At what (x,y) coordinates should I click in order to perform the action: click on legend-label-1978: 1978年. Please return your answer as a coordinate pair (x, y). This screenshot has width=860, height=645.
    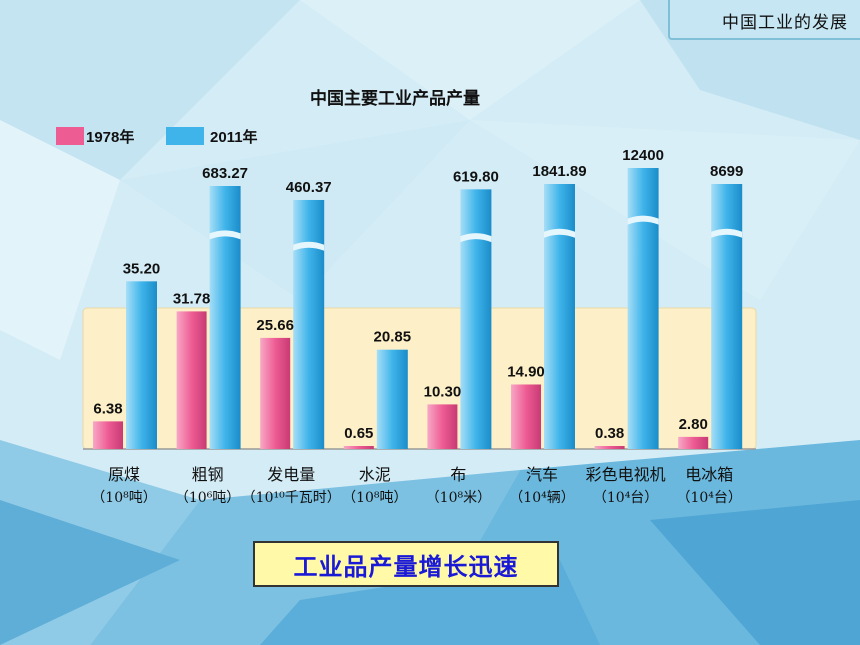
    Looking at the image, I should click on (110, 137).